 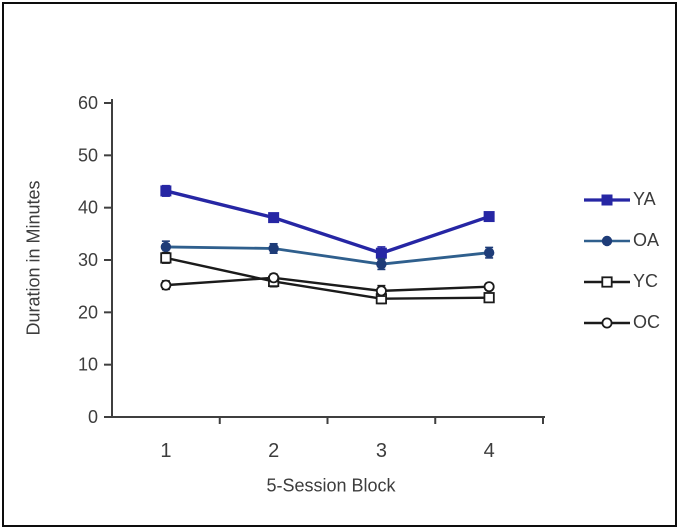 I want to click on legend-label: OA, so click(x=646, y=240).